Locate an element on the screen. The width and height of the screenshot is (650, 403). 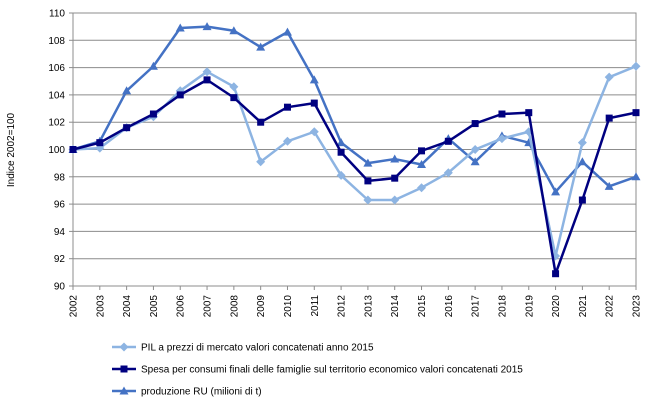
x-tick-label: 2008 is located at coordinates (234, 306).